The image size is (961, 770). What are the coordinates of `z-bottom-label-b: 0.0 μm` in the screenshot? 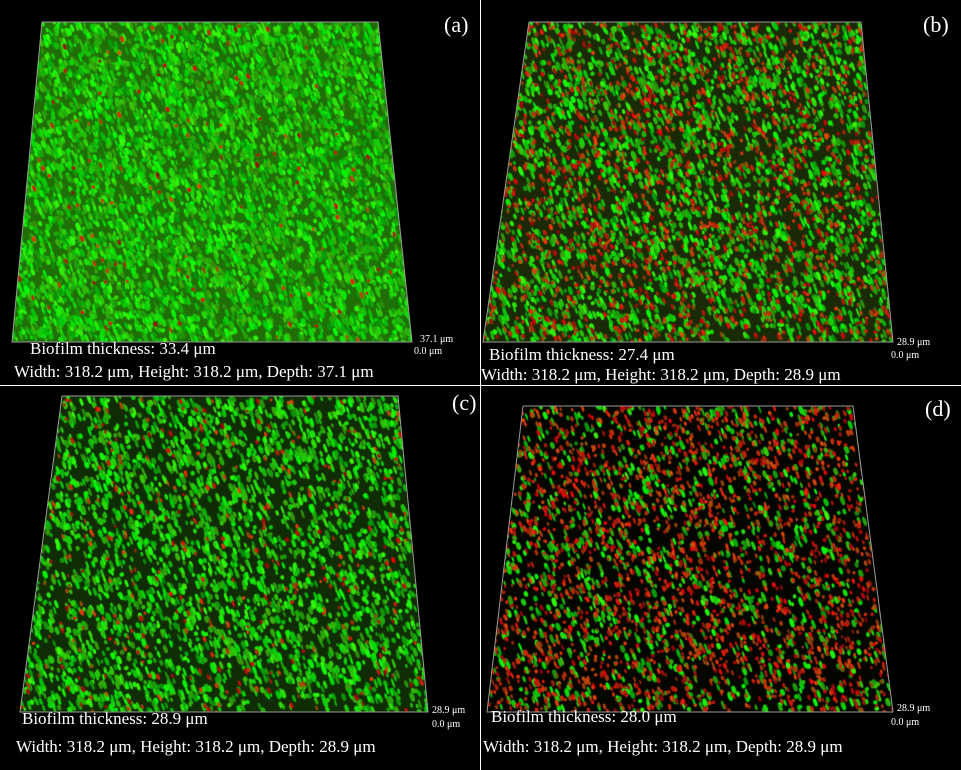 It's located at (905, 355).